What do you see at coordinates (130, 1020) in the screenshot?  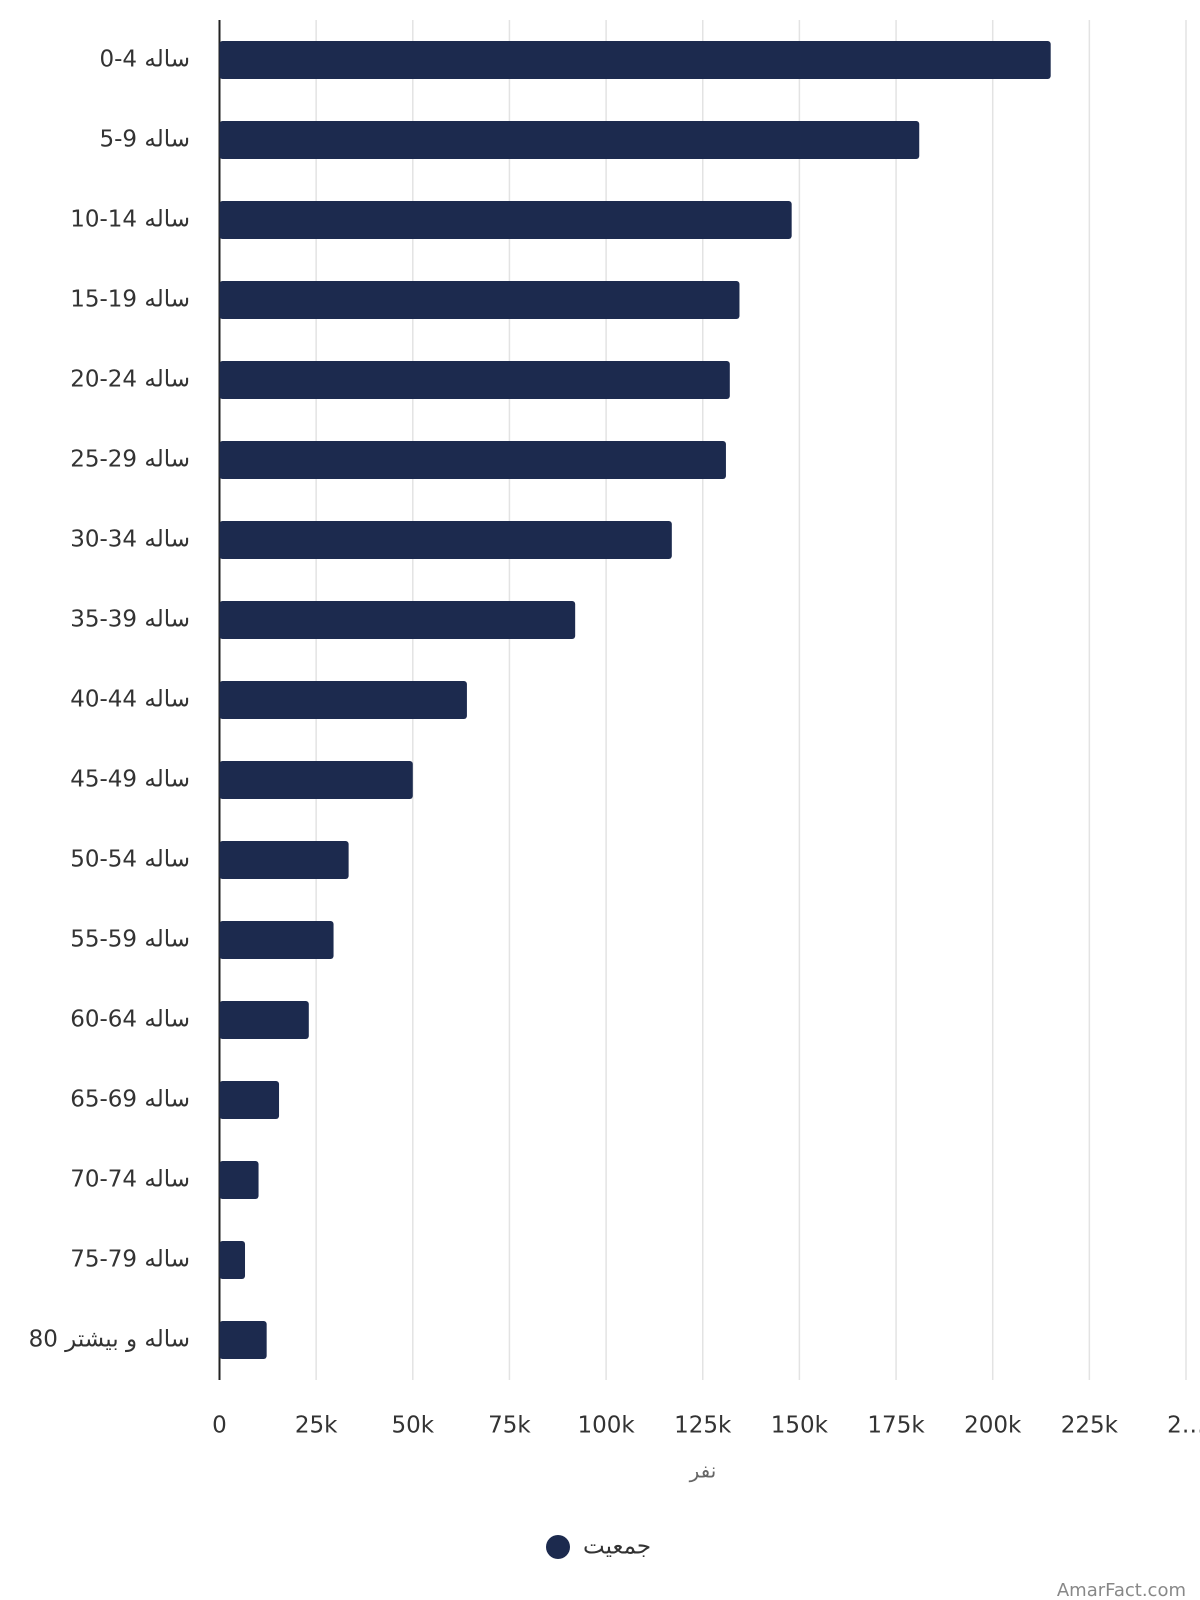 I see `y-tick-label: 60-64 ساله` at bounding box center [130, 1020].